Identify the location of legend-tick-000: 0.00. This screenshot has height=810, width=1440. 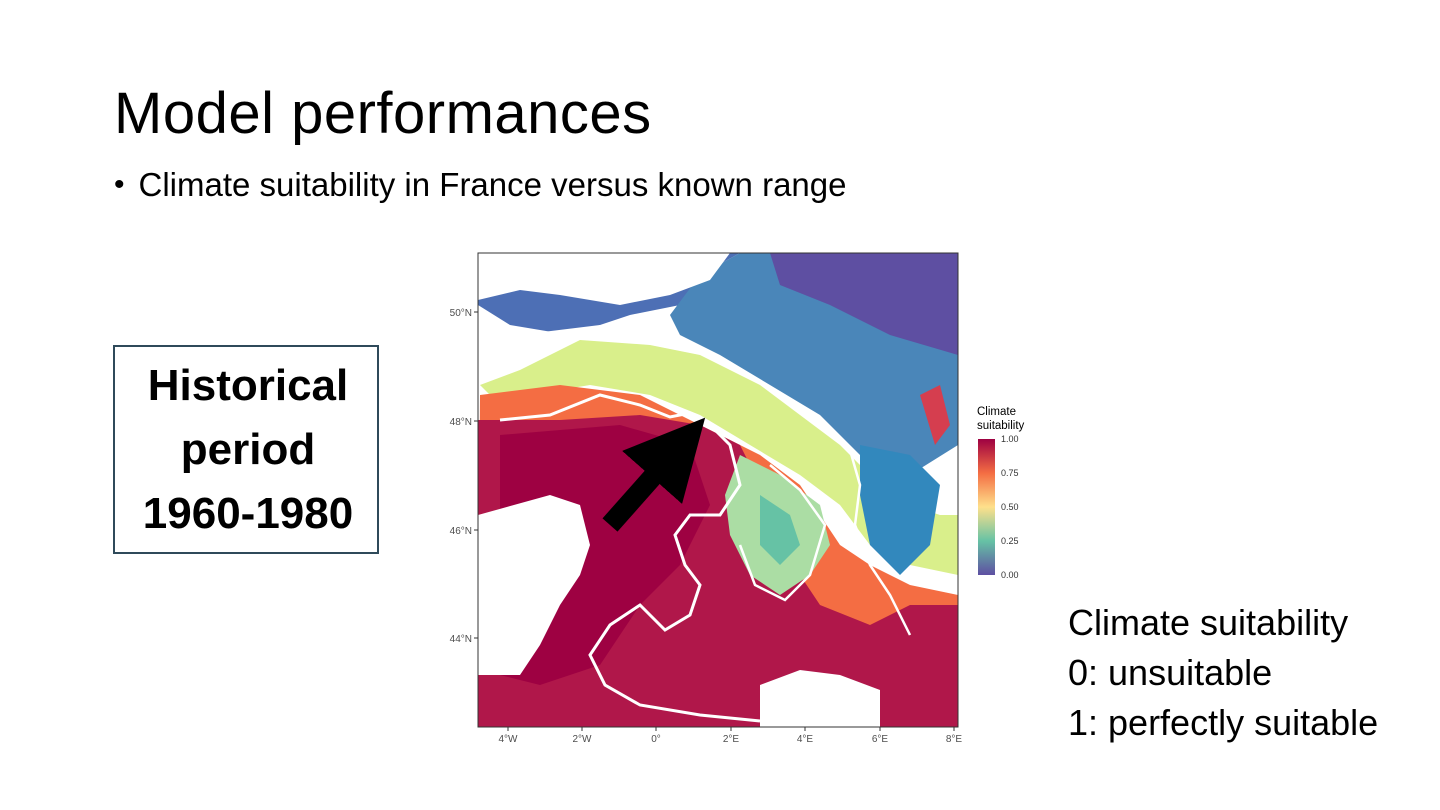
(1010, 575).